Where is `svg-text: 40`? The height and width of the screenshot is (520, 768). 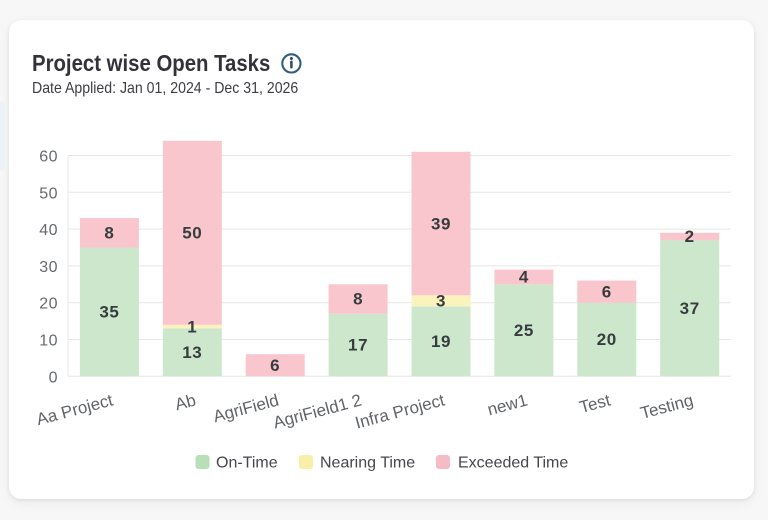
svg-text: 40 is located at coordinates (48, 230).